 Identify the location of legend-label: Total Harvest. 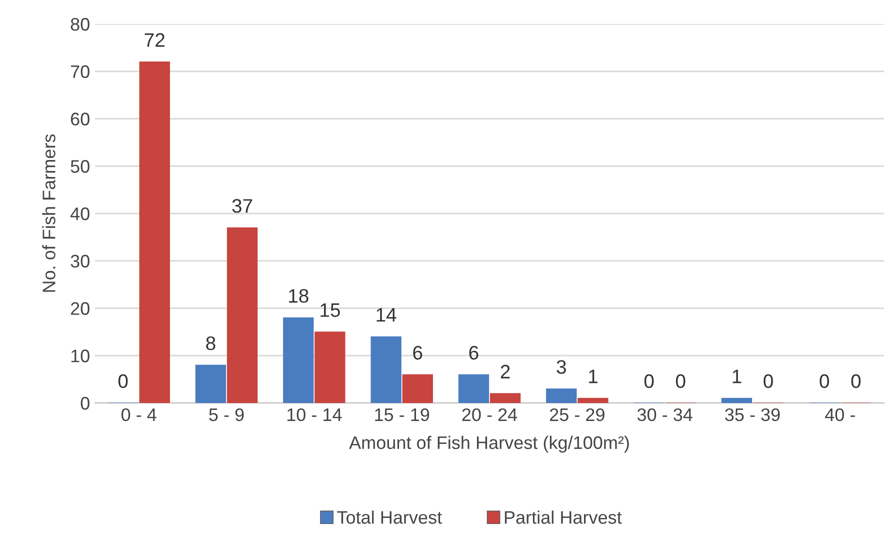
(389, 517).